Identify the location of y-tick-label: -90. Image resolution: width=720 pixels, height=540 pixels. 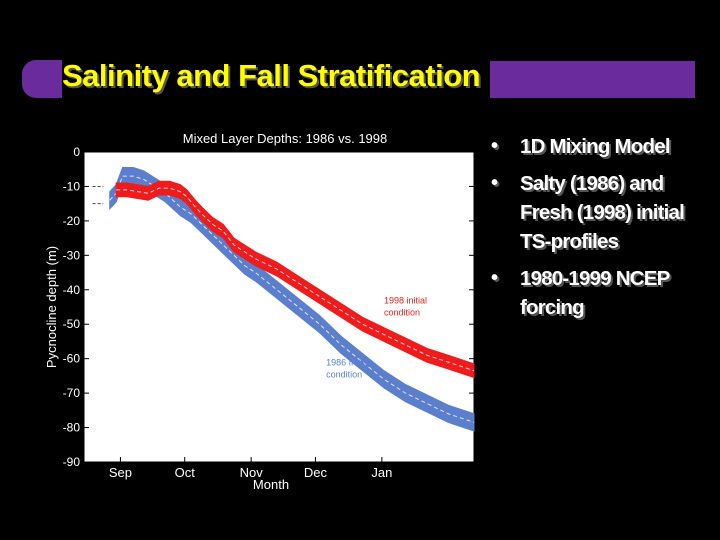
(72, 462).